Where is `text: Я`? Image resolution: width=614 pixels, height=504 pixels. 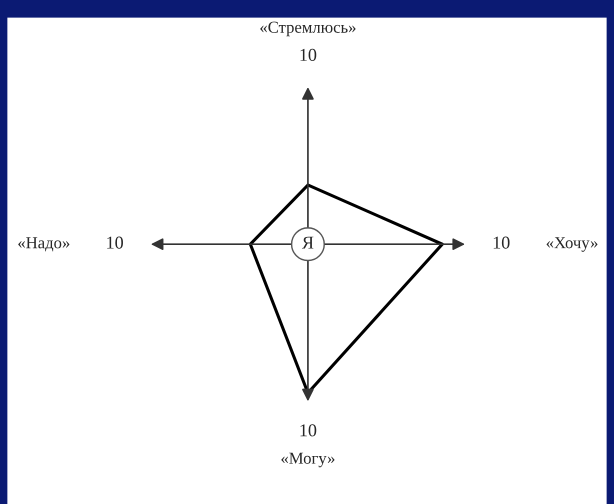 text: Я is located at coordinates (308, 242).